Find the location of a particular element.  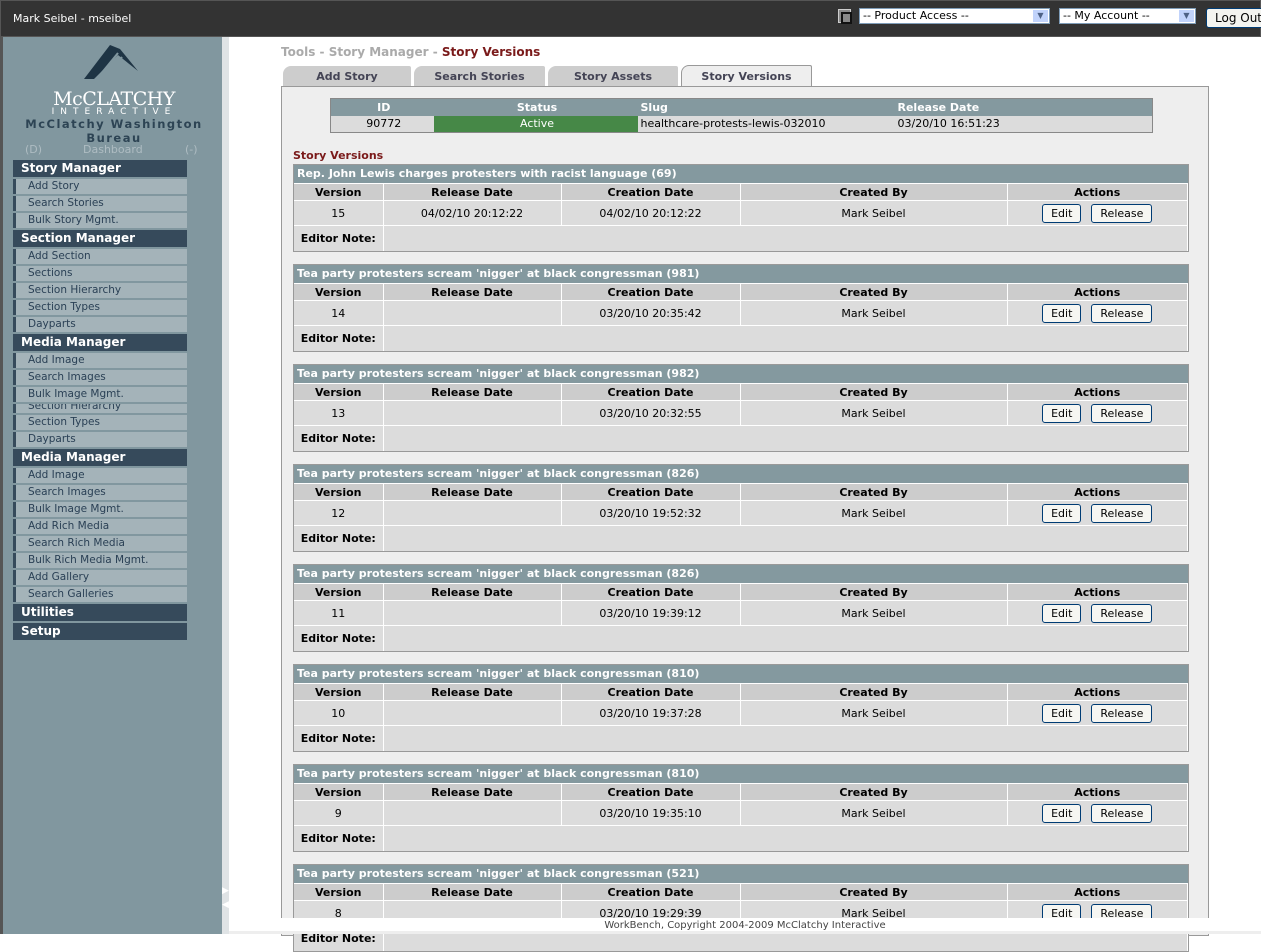

sidebar-item: Add Story is located at coordinates (100, 186).